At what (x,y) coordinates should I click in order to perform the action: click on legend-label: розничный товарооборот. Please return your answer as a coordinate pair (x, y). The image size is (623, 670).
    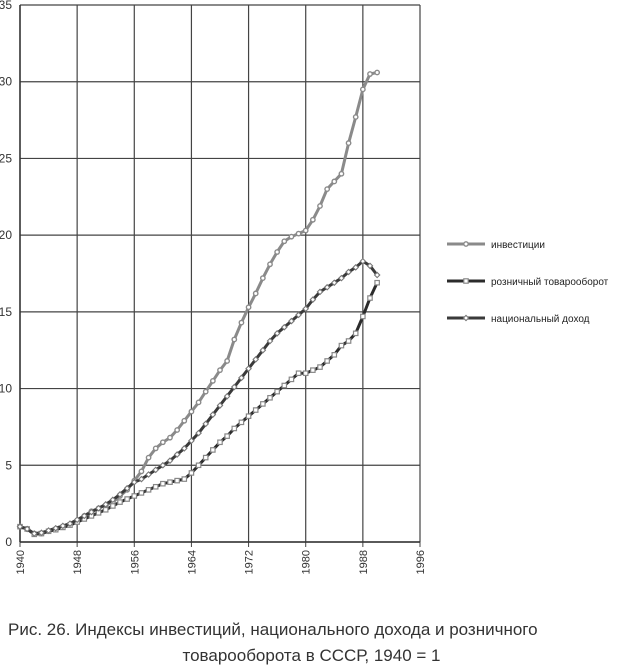
    Looking at the image, I should click on (550, 282).